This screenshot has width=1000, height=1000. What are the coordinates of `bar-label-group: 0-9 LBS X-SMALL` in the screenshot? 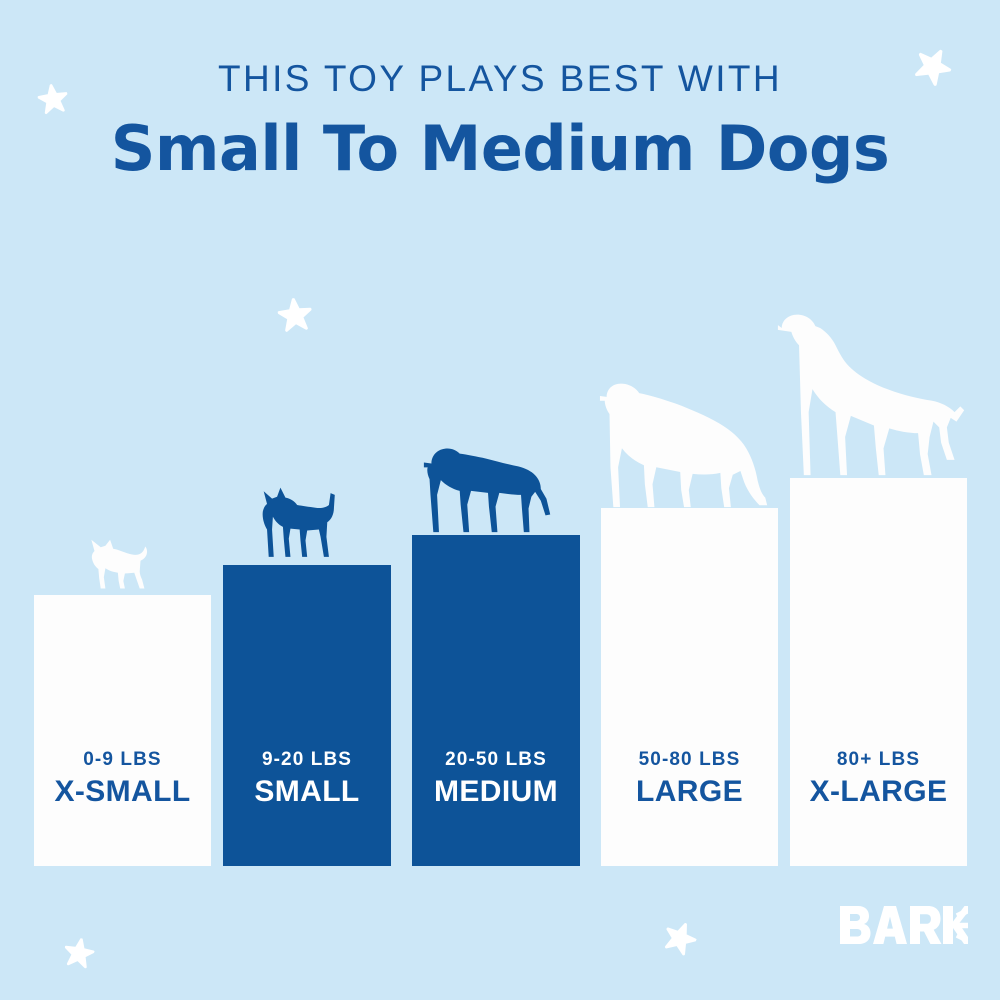 It's located at (122, 778).